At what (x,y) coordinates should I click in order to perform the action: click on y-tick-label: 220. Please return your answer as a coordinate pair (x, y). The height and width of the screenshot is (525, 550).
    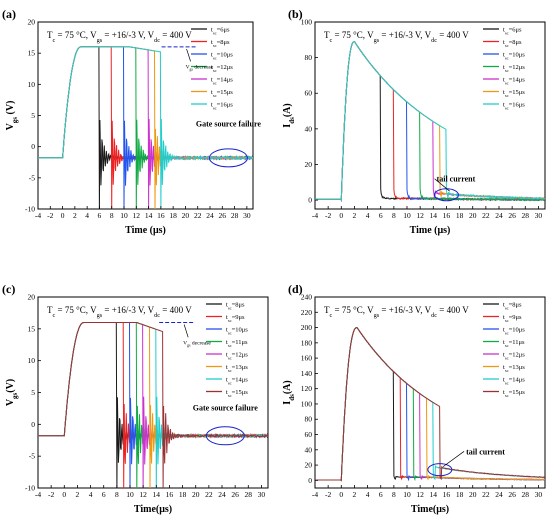
    Looking at the image, I should click on (307, 312).